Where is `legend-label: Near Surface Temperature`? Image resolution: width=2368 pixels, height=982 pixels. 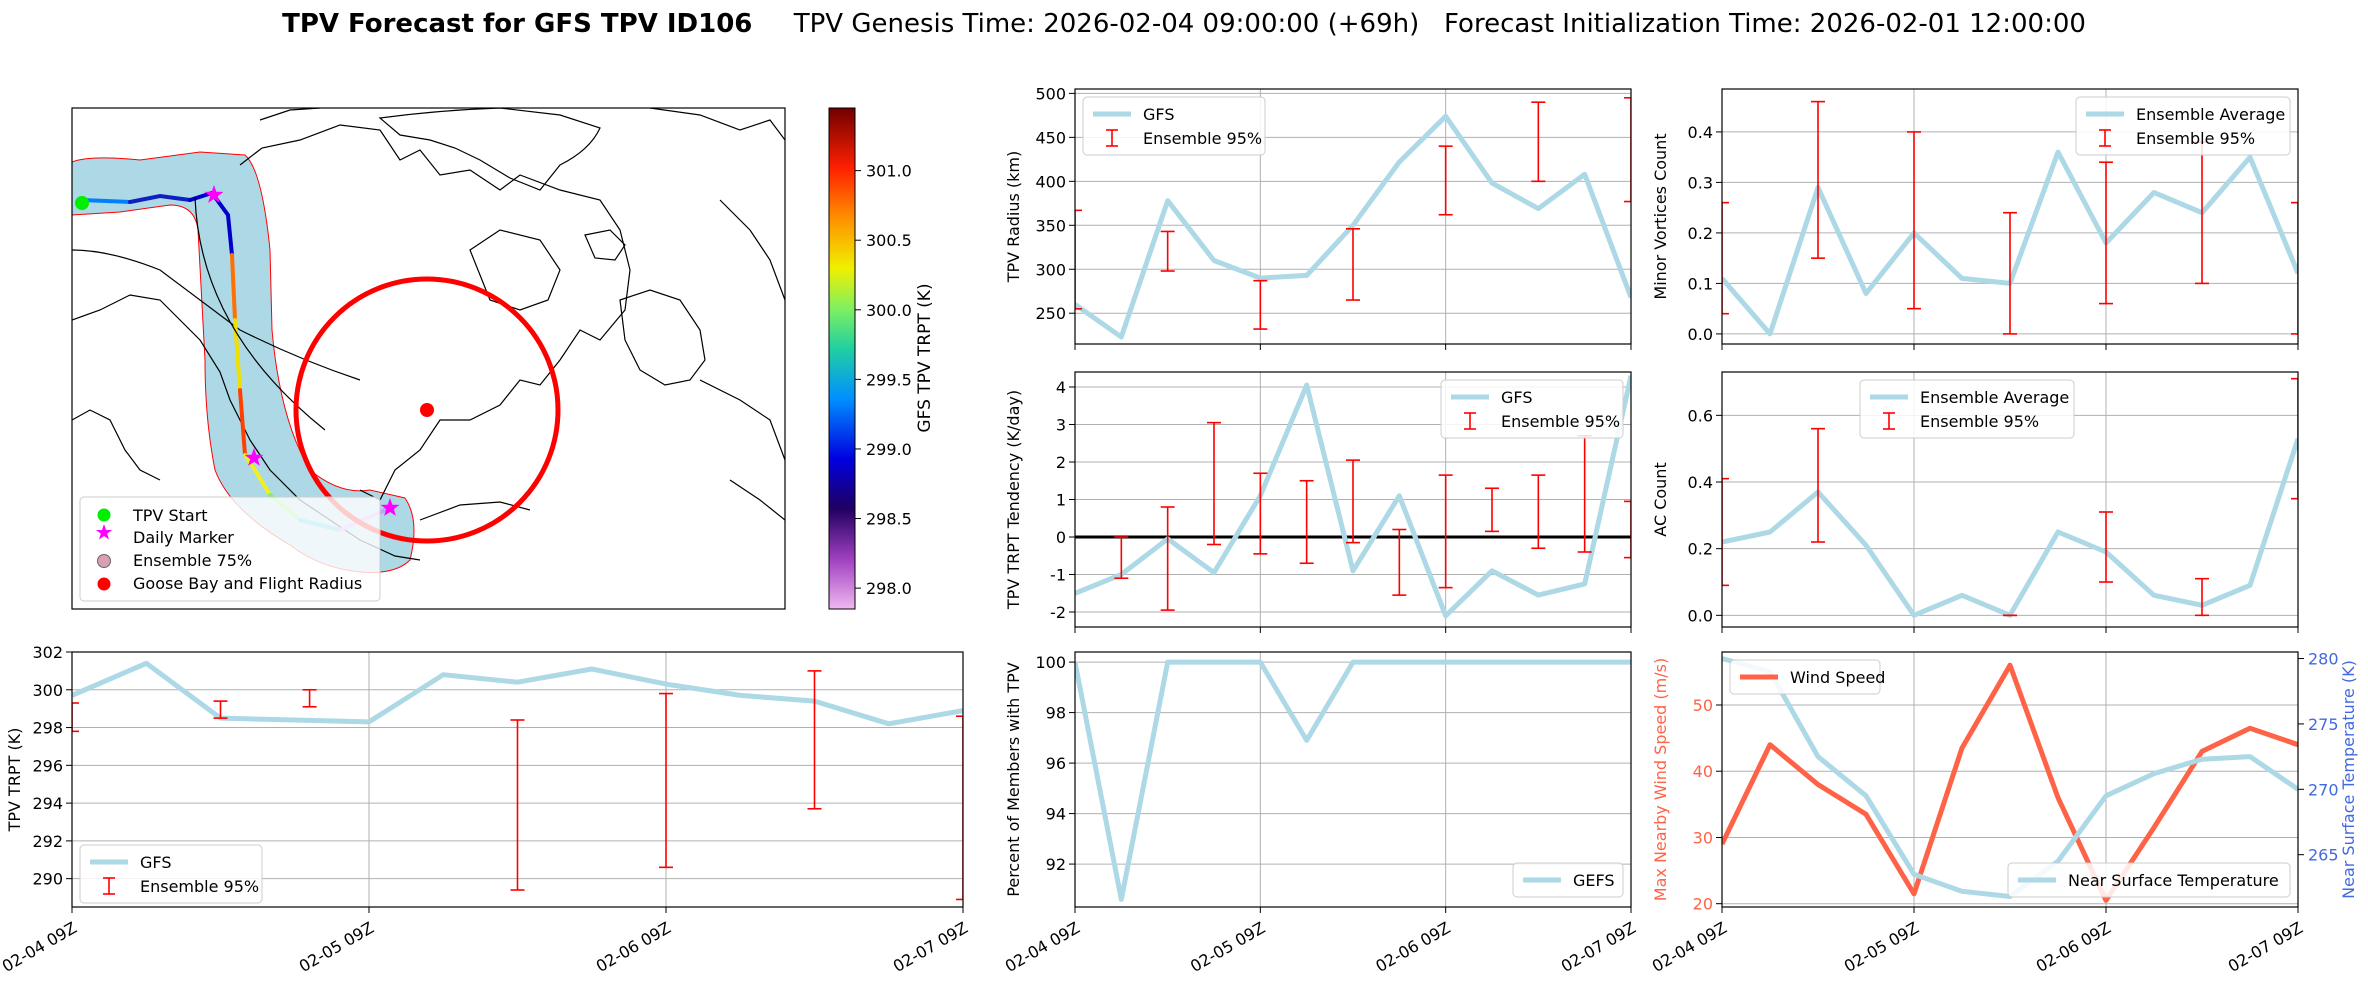 legend-label: Near Surface Temperature is located at coordinates (2173, 880).